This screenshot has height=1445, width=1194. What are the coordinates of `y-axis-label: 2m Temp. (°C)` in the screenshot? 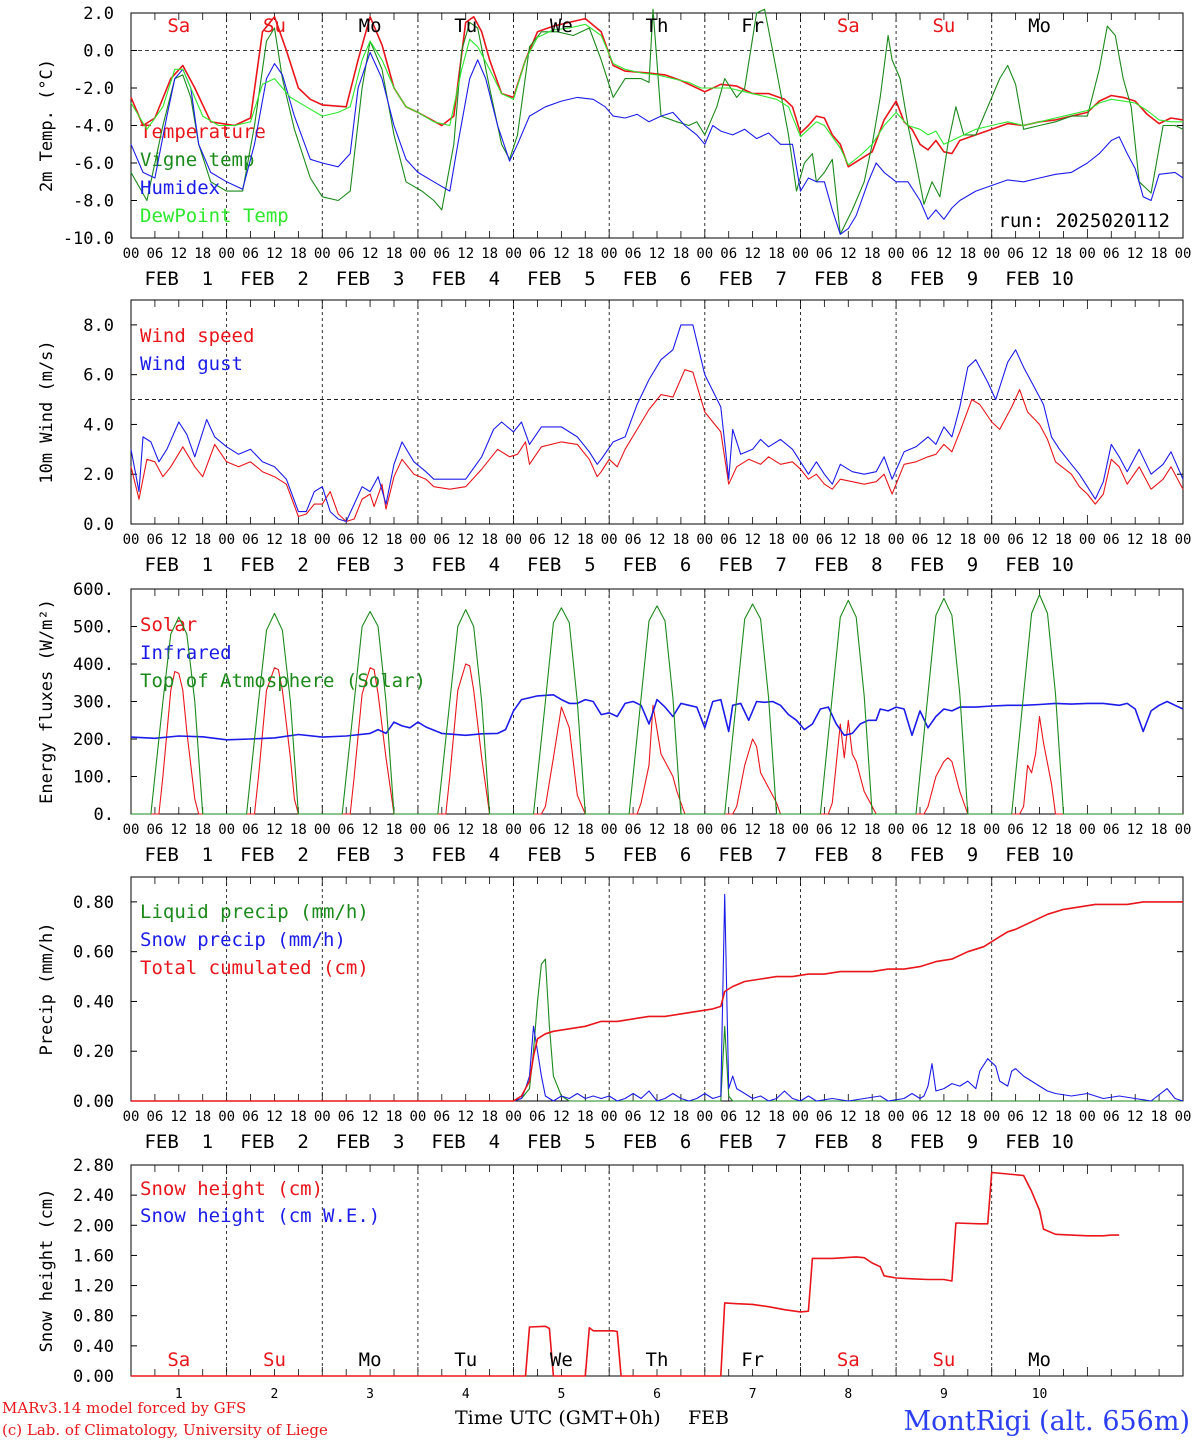 It's located at (47, 125).